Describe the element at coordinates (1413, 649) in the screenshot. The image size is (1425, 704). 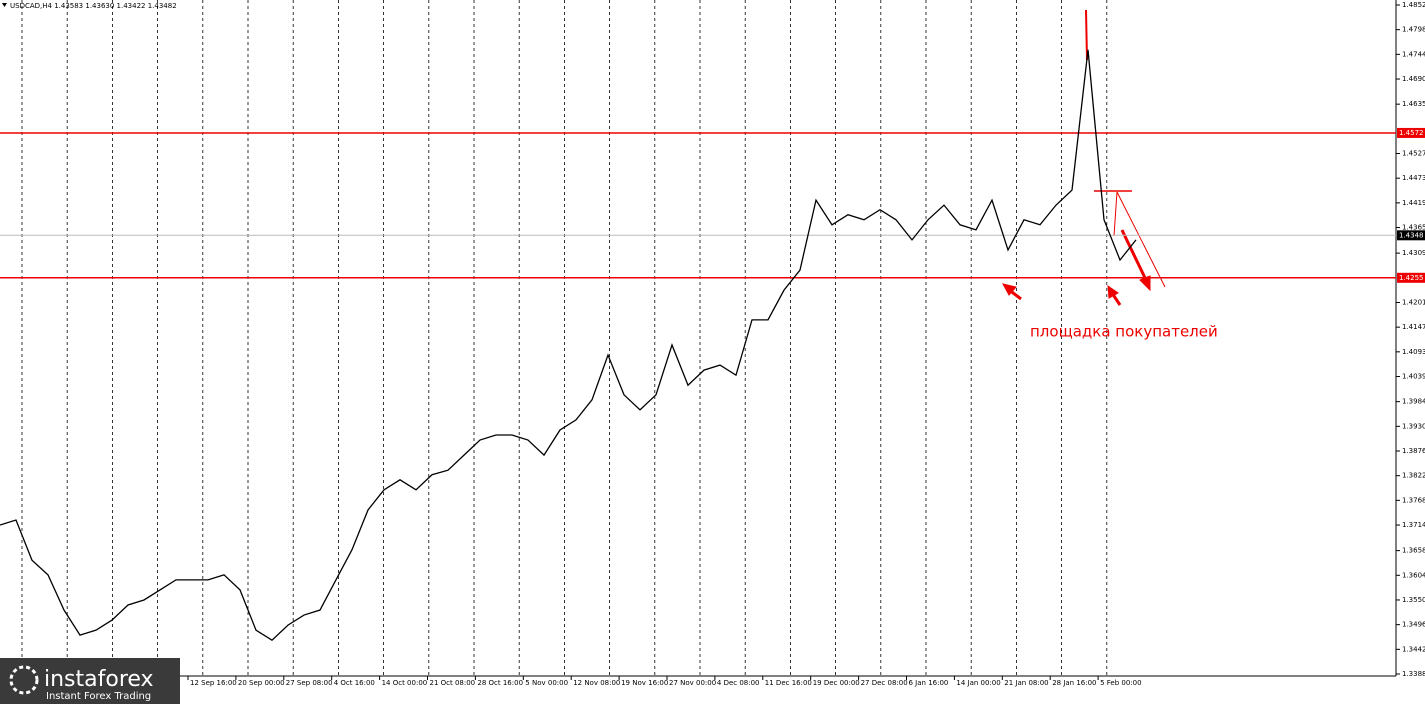
I see `y-tick-label: 1.3442` at that location.